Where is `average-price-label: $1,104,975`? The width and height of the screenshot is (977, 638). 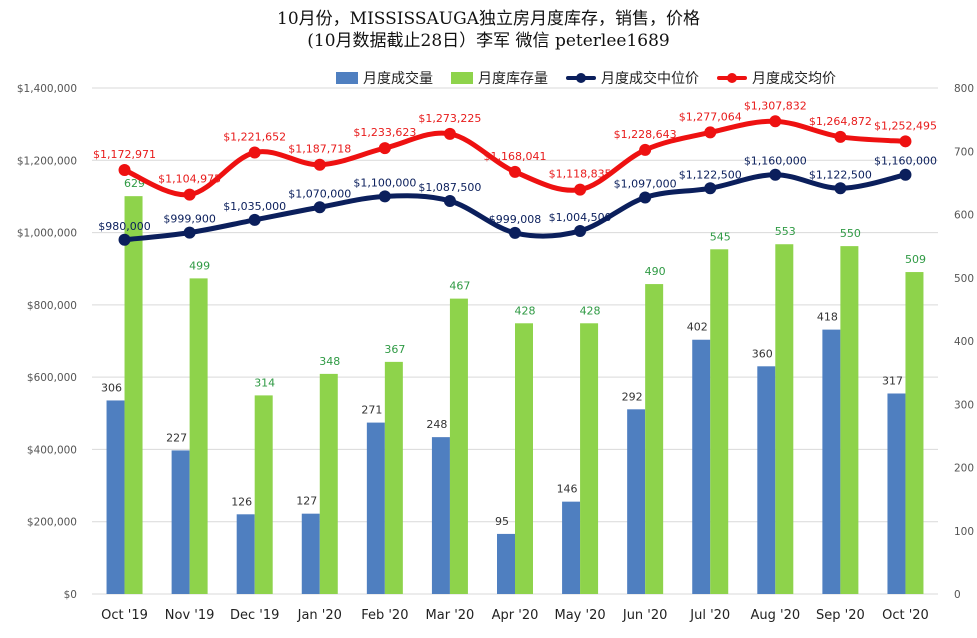 average-price-label: $1,104,975 is located at coordinates (189, 179).